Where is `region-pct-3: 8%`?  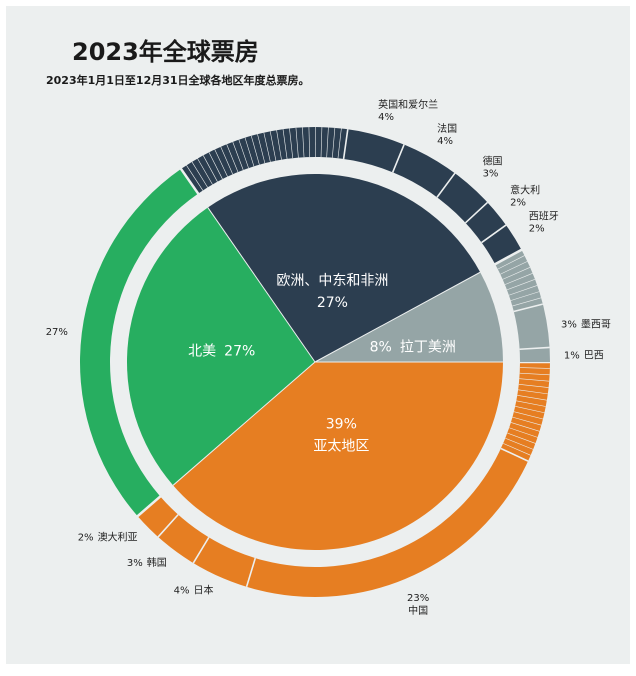 region-pct-3: 8% is located at coordinates (381, 348).